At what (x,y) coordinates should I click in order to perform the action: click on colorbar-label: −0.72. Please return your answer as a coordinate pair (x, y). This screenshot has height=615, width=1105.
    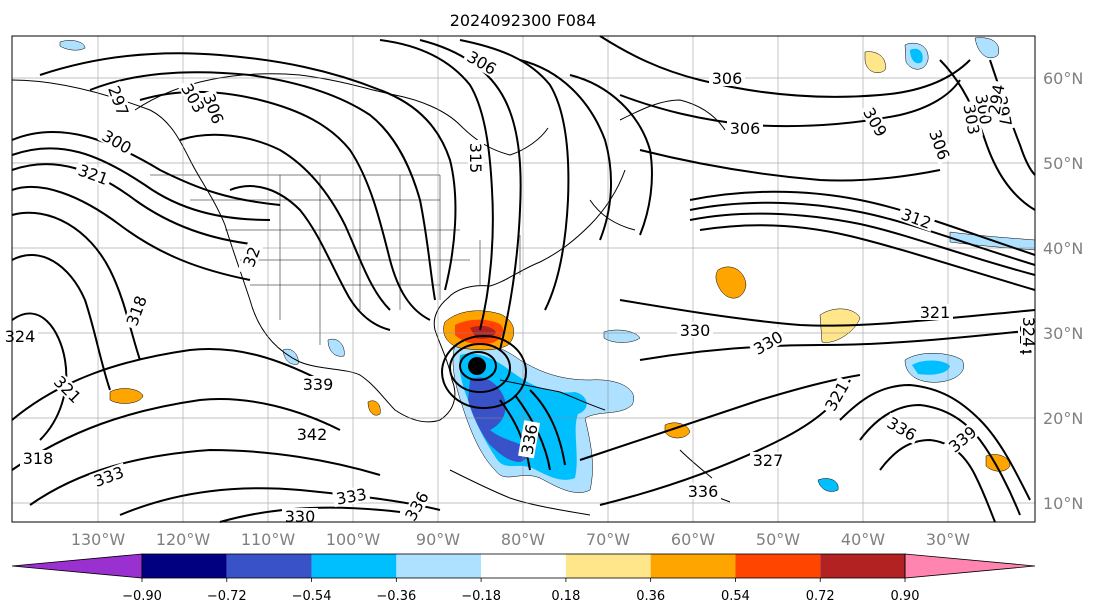
    Looking at the image, I should click on (227, 596).